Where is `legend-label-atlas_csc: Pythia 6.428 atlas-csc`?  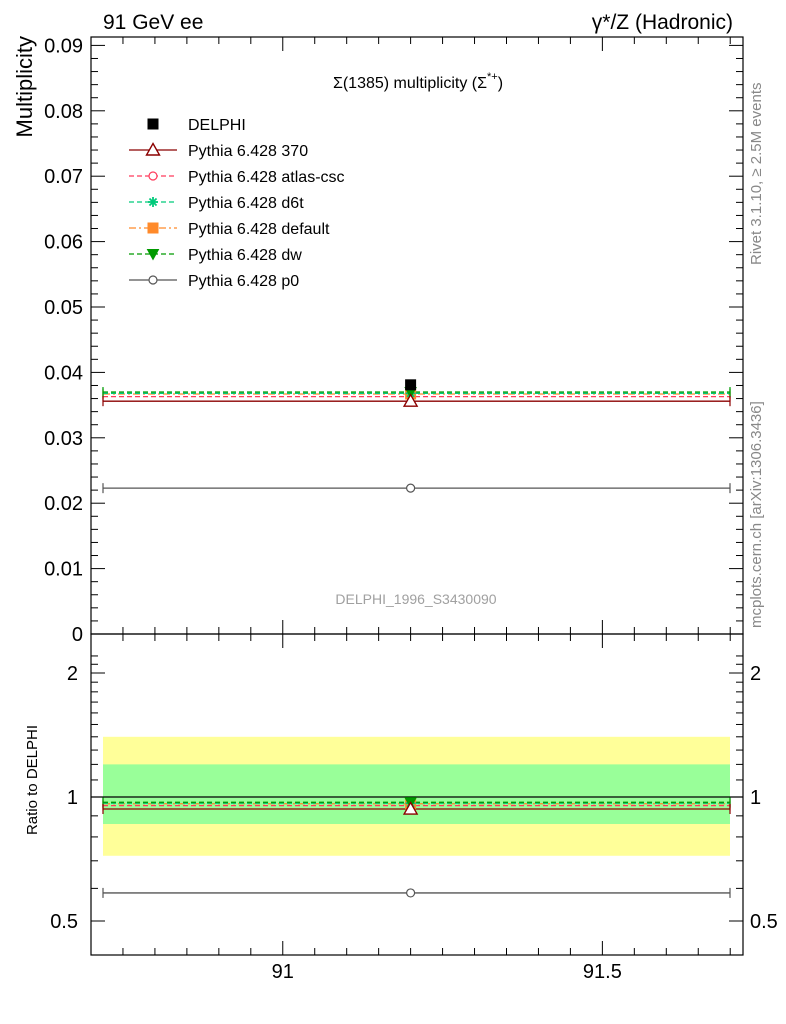
legend-label-atlas_csc: Pythia 6.428 atlas-csc is located at coordinates (266, 177).